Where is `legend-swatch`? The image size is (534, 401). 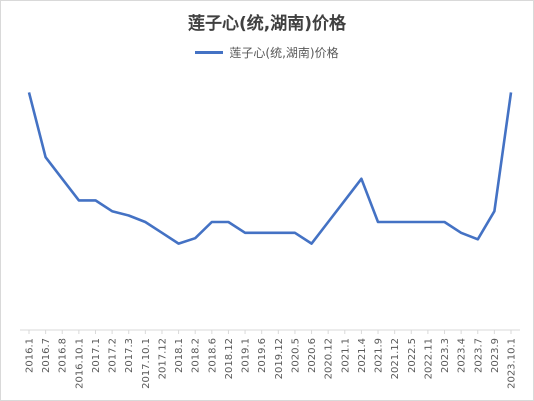 legend-swatch is located at coordinates (209, 52).